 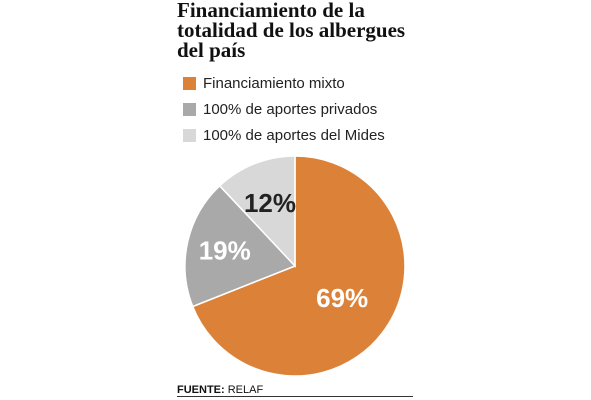 What do you see at coordinates (189, 83) in the screenshot?
I see `legend-swatch-mixto` at bounding box center [189, 83].